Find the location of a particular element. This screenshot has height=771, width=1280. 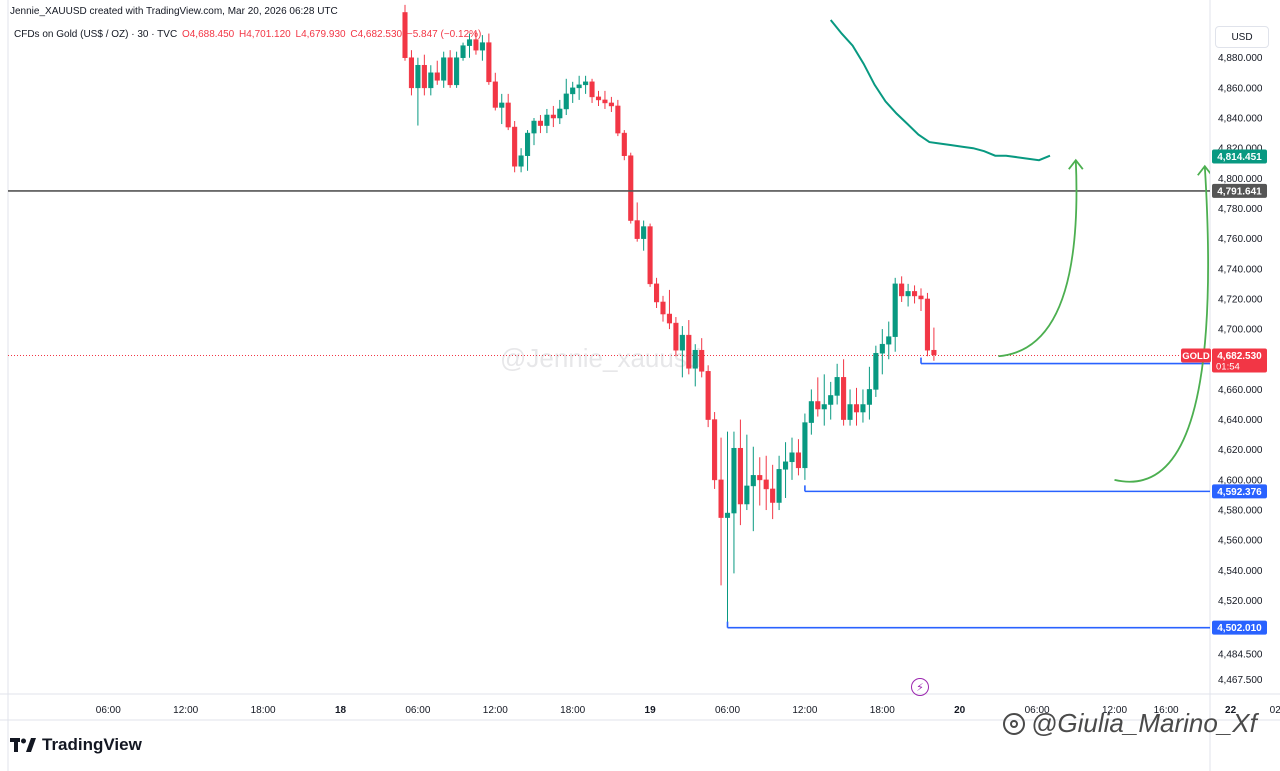

level-price-badge: 4,677.120 is located at coordinates (1239, 364).